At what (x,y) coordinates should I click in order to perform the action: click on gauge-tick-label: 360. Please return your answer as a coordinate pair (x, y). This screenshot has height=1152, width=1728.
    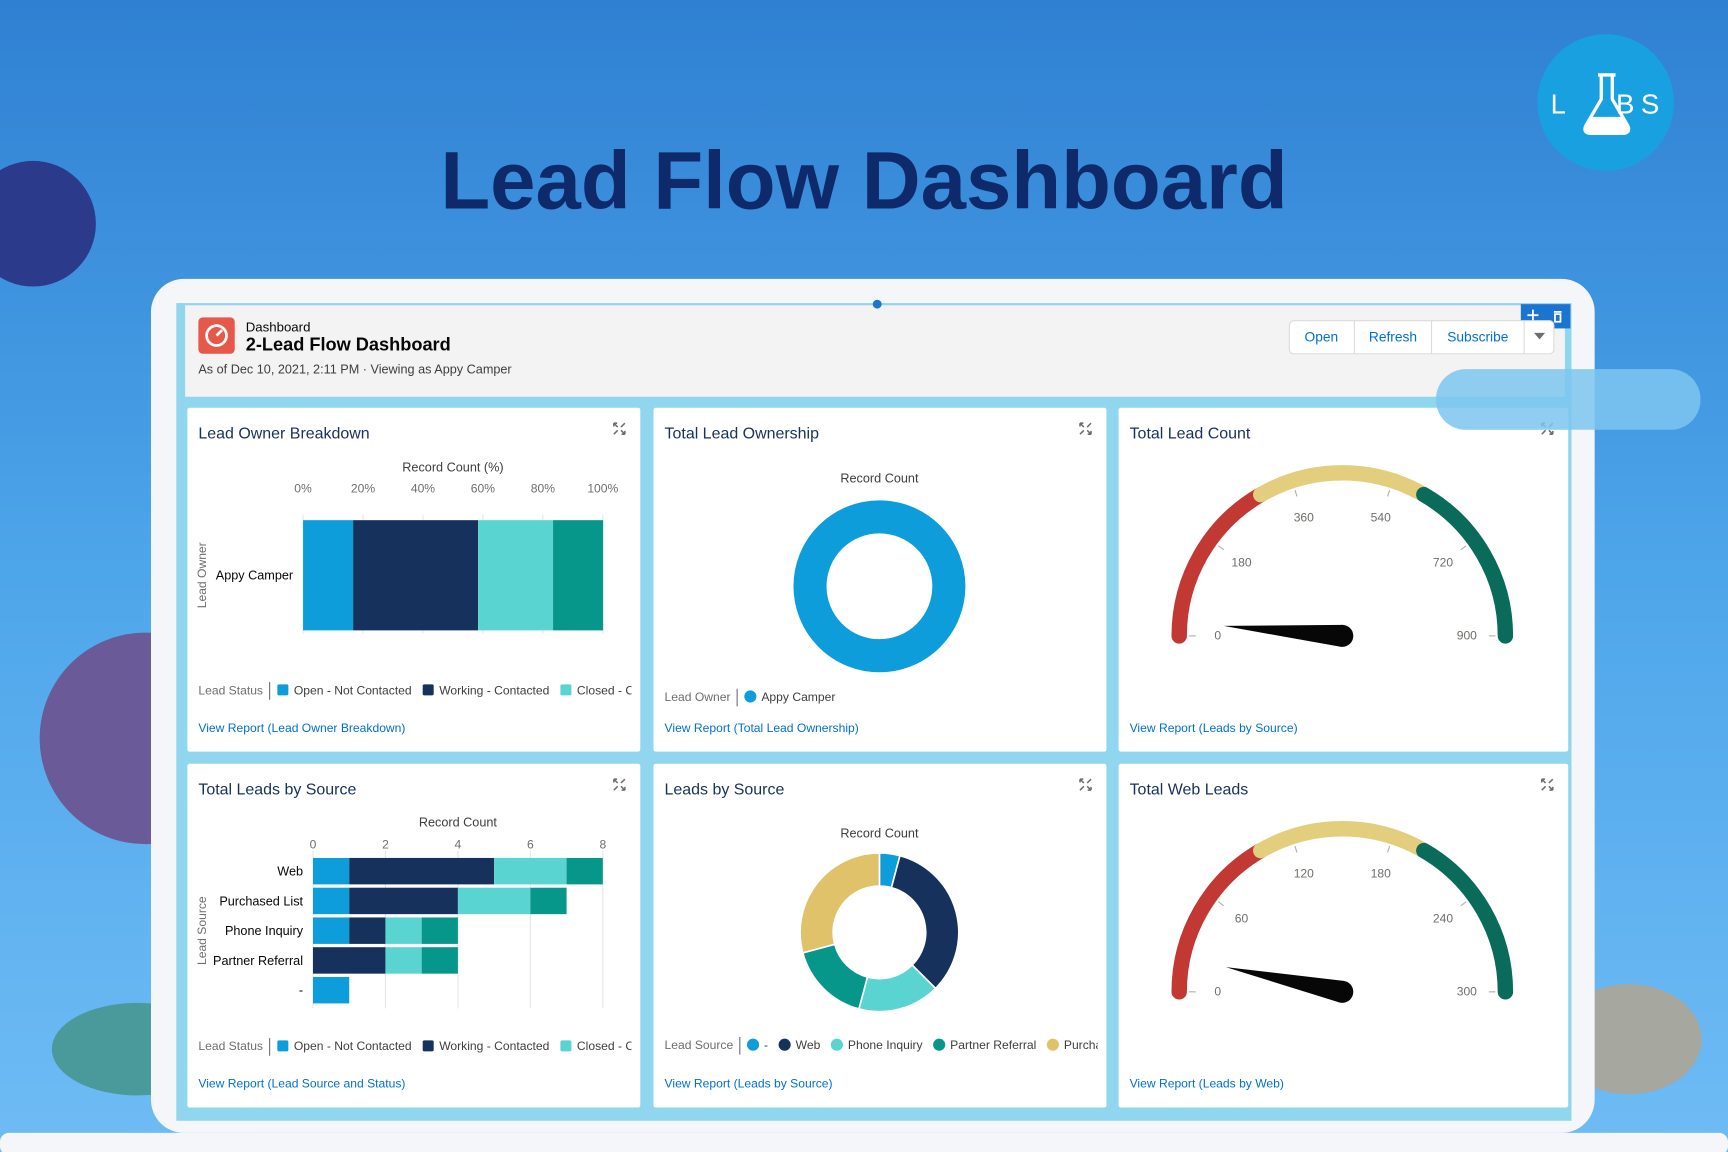
    Looking at the image, I should click on (1304, 517).